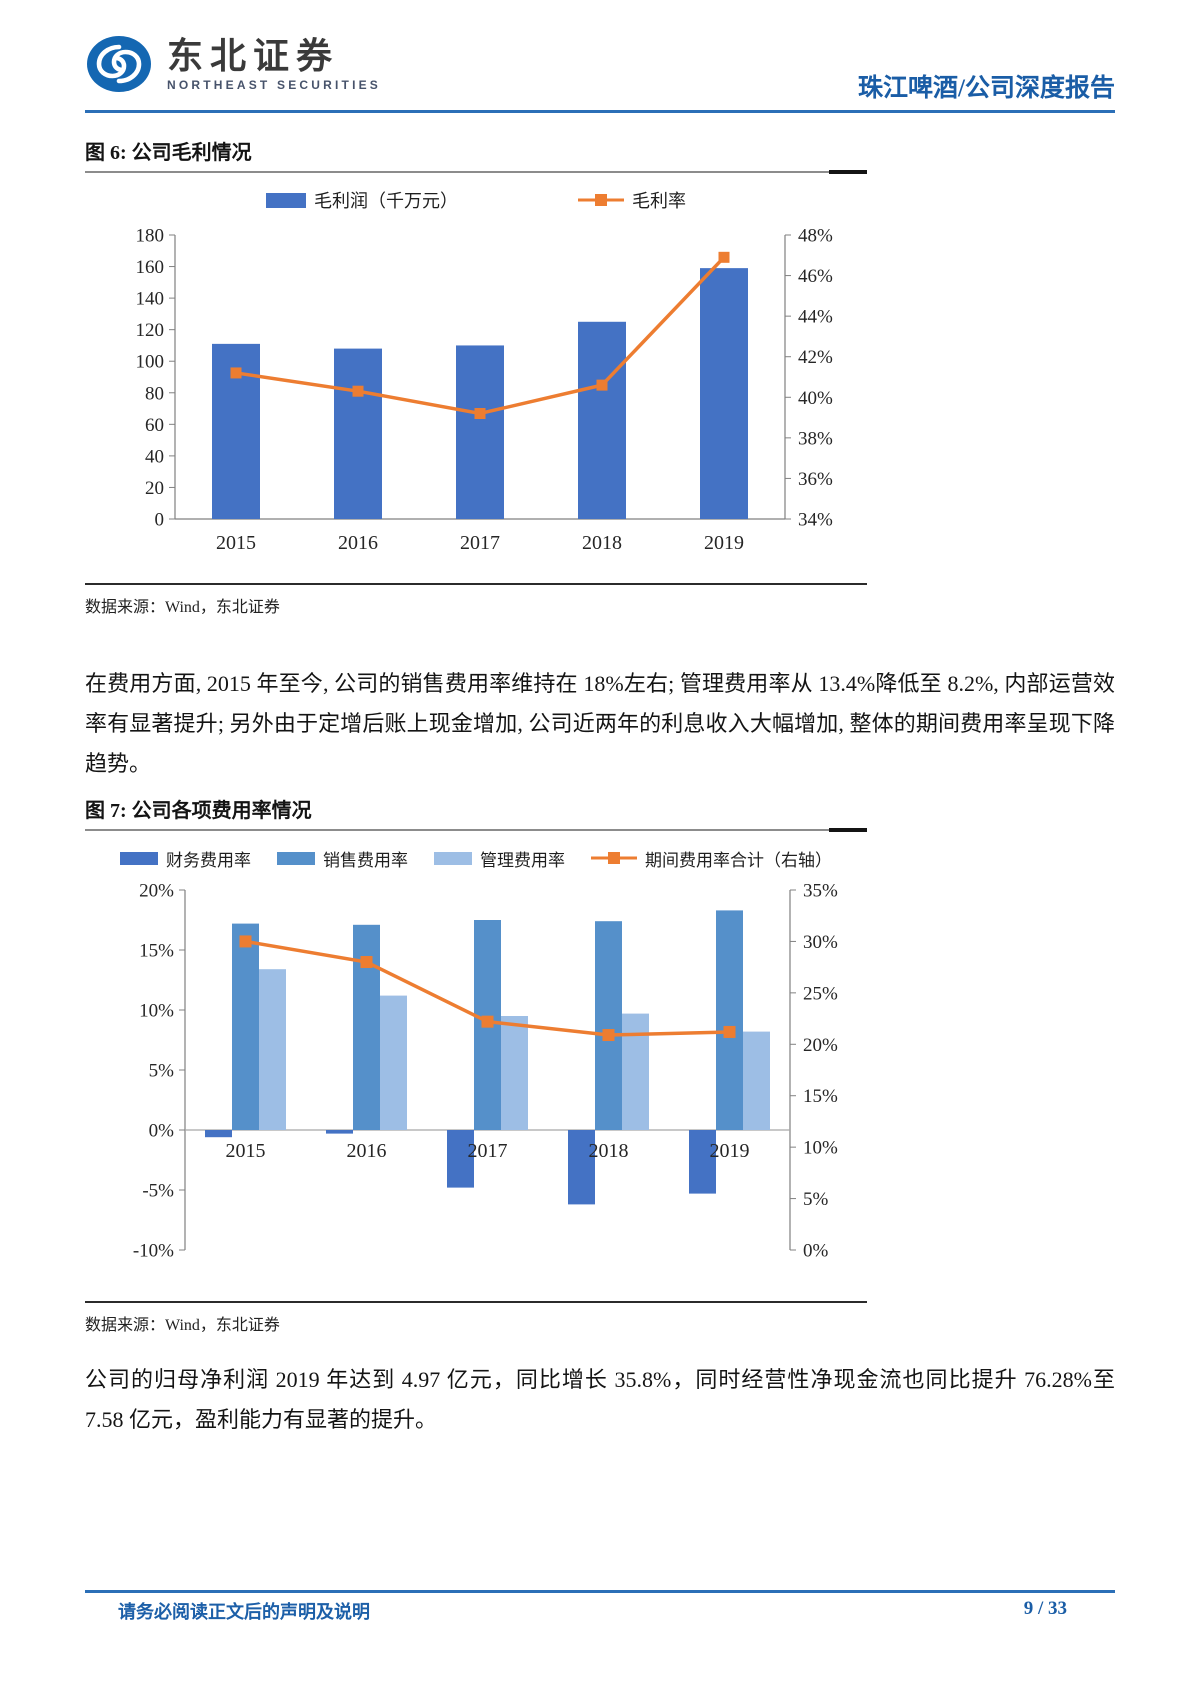  What do you see at coordinates (253, 55) in the screenshot?
I see `logo-name-cn: 东北证券` at bounding box center [253, 55].